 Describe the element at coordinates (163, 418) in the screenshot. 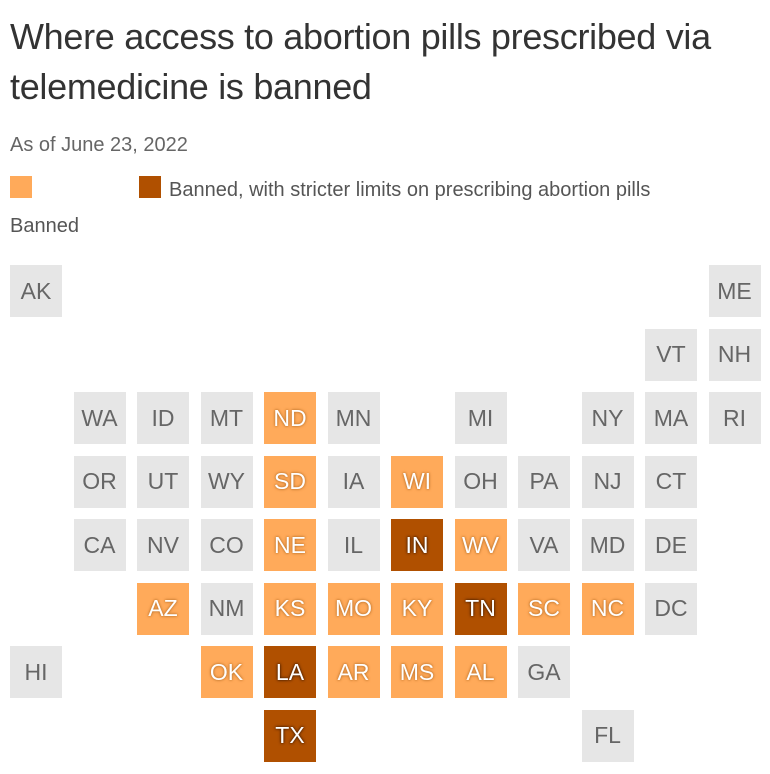

I see `state-tile-id: ID` at that location.